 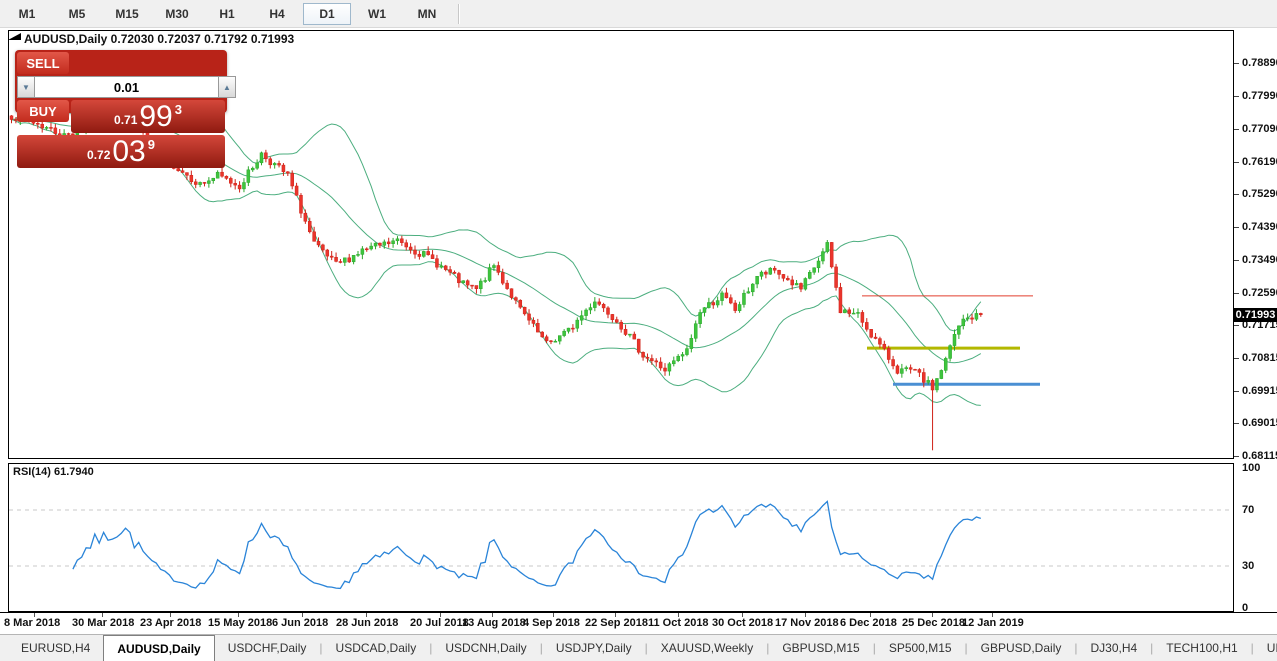 I want to click on sell-price-button: 0.71 99 3, so click(x=148, y=116).